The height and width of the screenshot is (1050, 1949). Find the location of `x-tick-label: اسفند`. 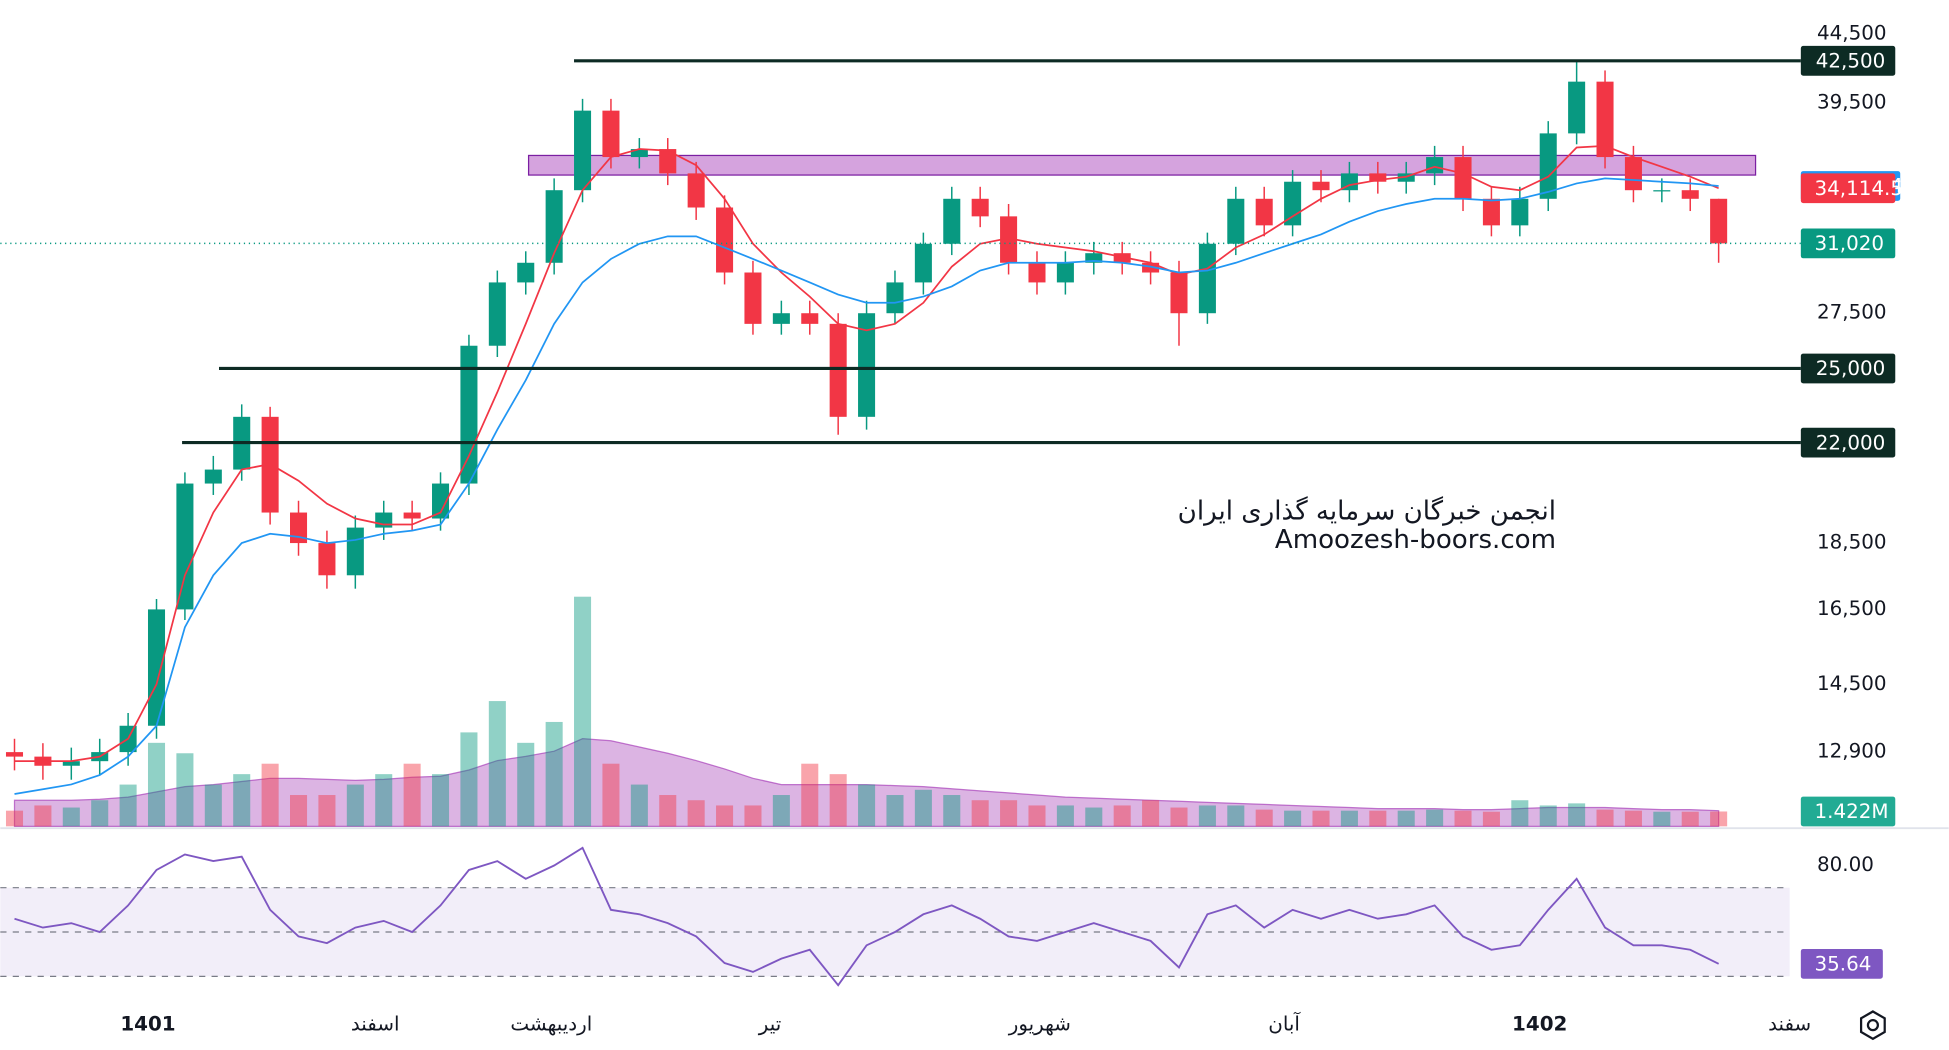

x-tick-label: اسفند is located at coordinates (375, 1024).